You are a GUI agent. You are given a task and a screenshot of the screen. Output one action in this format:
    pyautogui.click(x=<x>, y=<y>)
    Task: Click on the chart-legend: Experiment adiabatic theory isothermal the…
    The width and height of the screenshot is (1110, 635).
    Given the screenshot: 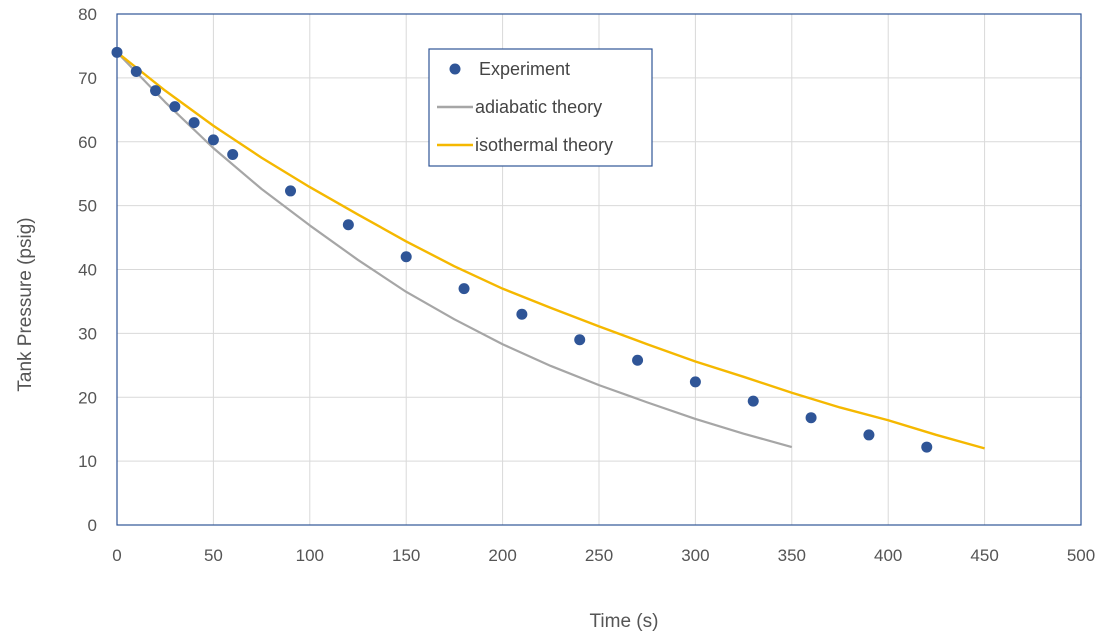 What is the action you would take?
    pyautogui.click(x=540, y=107)
    